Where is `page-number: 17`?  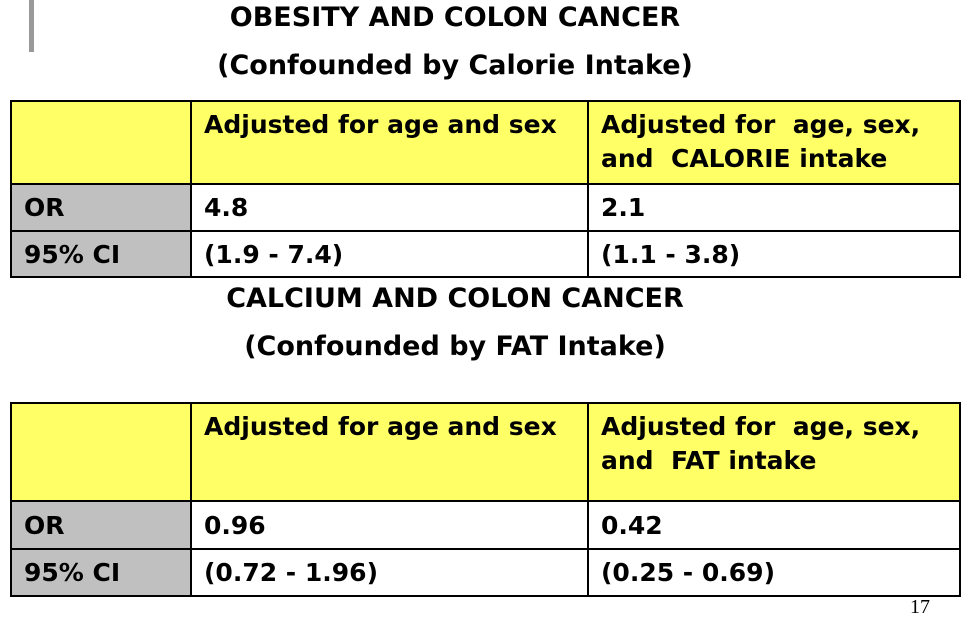 page-number: 17 is located at coordinates (920, 607).